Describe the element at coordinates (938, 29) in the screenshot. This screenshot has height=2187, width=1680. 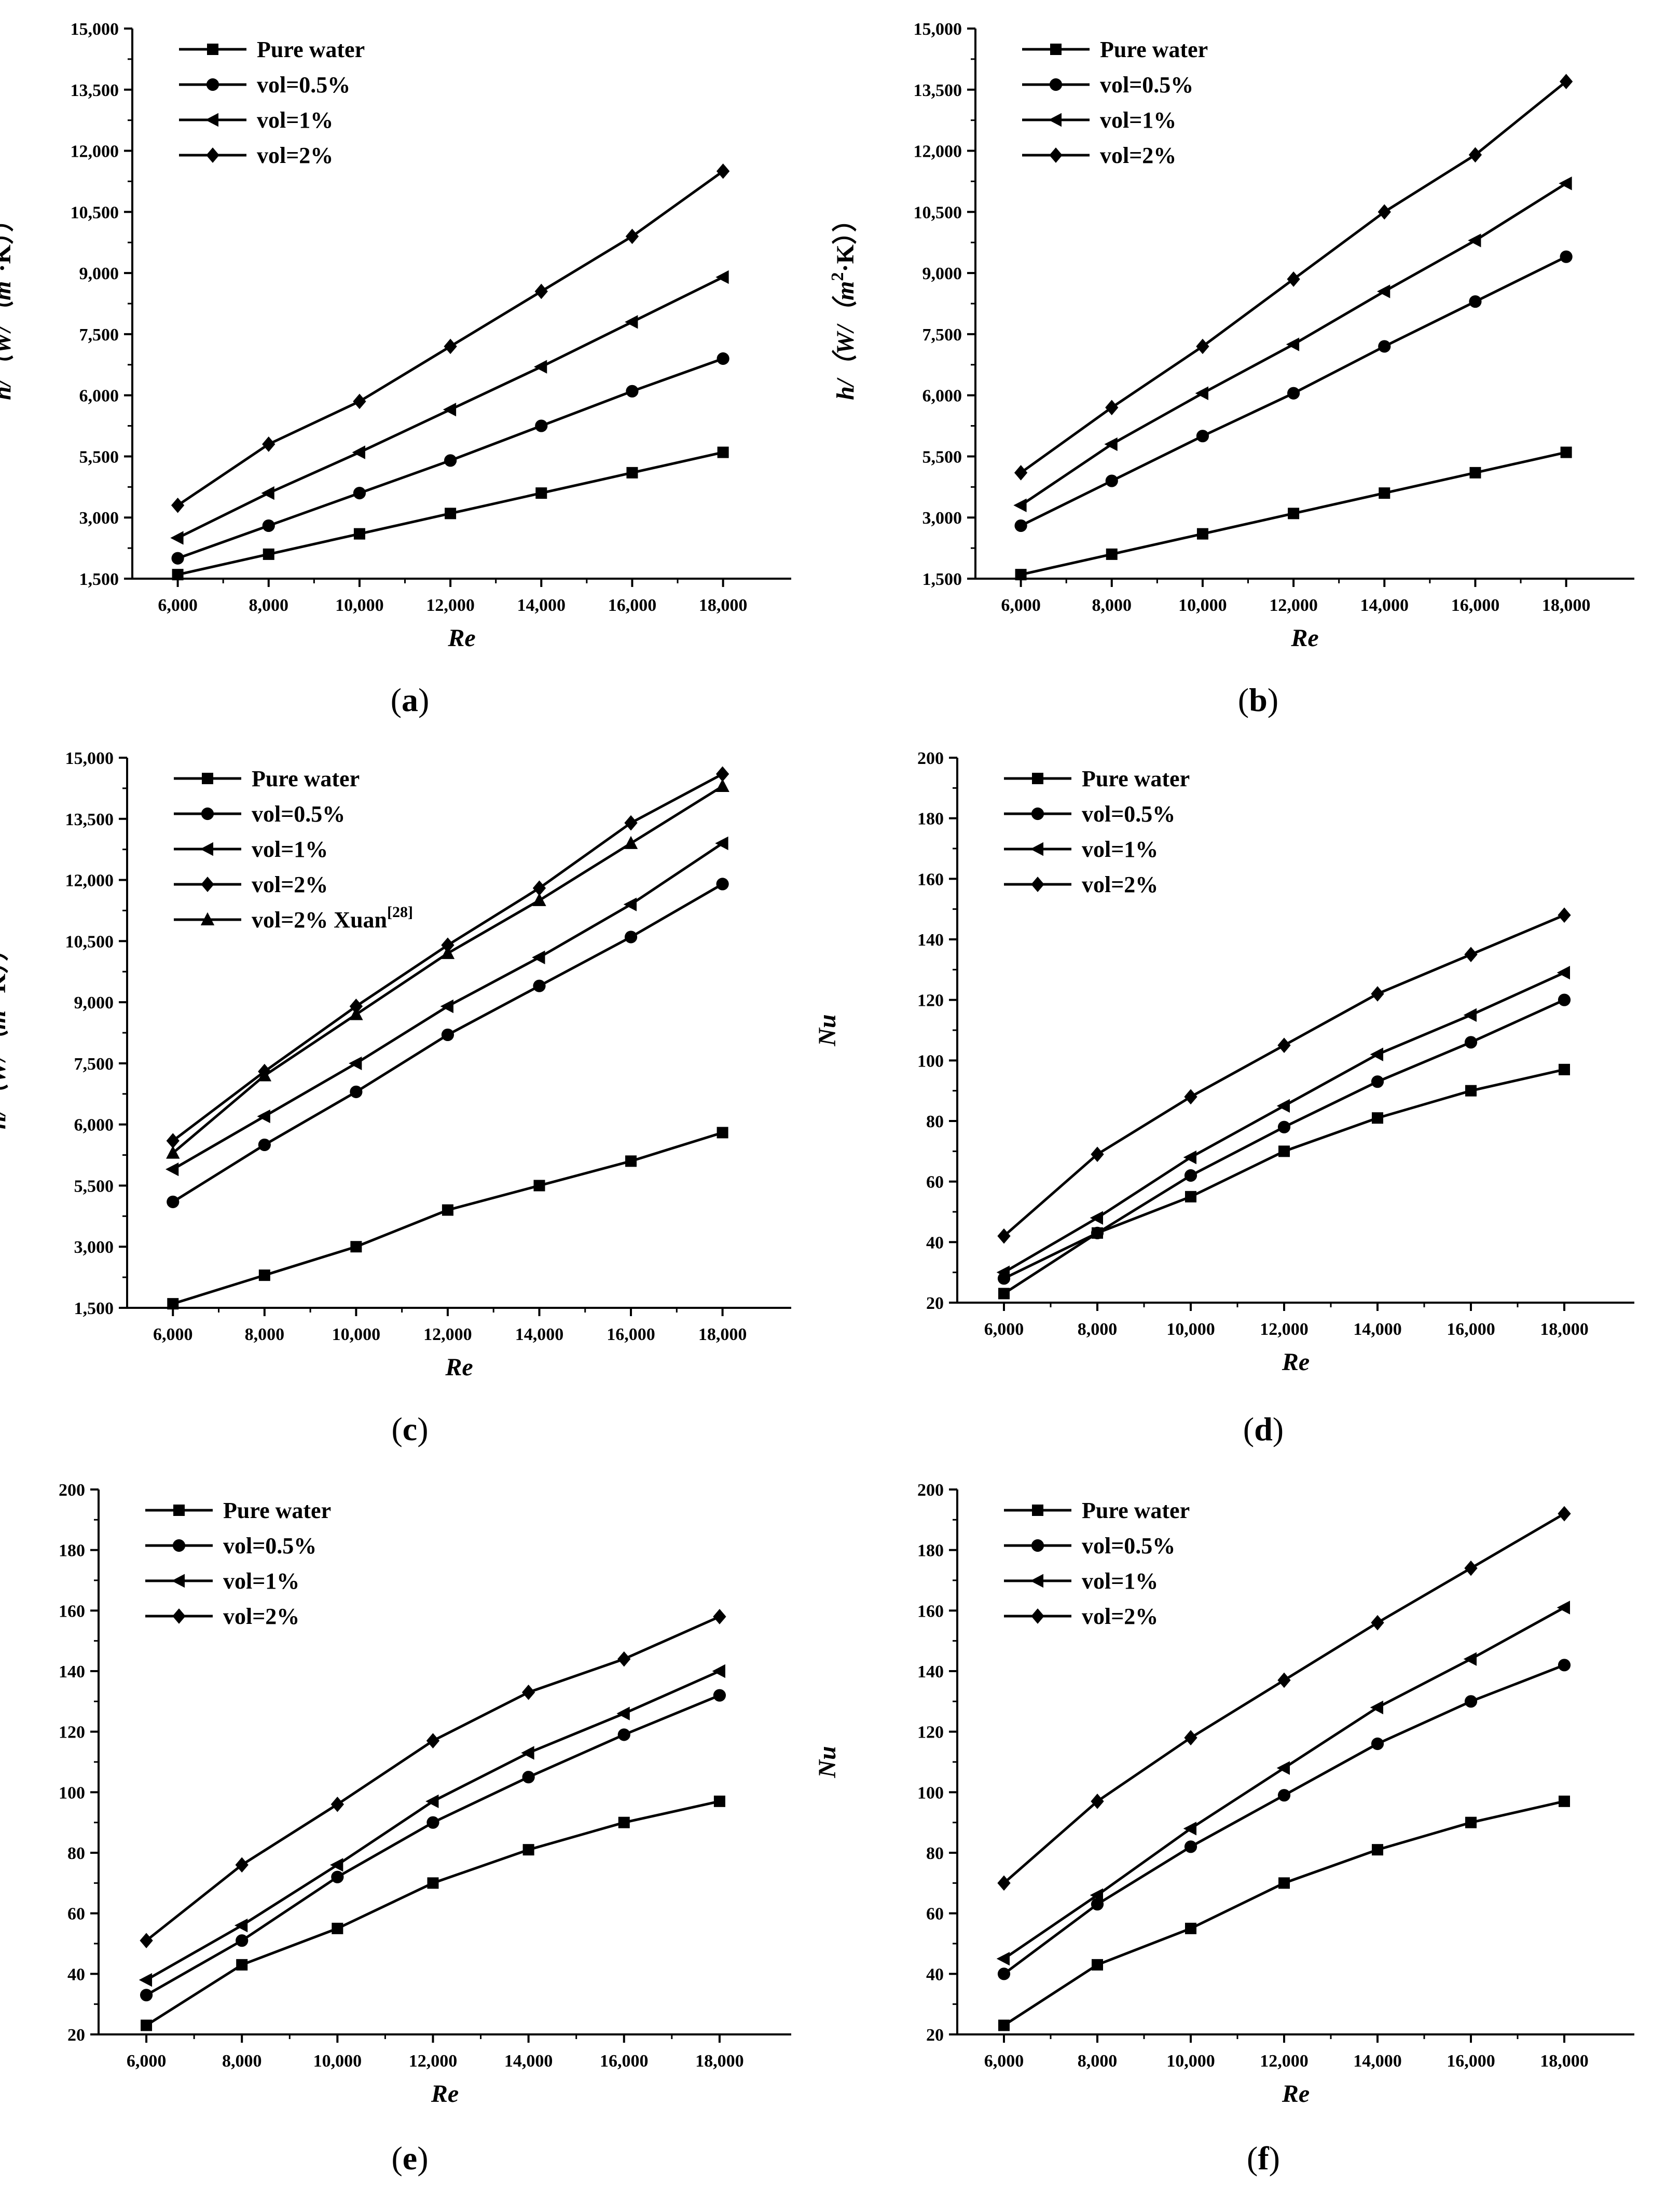
I see `y-tick-label: 15,000` at that location.